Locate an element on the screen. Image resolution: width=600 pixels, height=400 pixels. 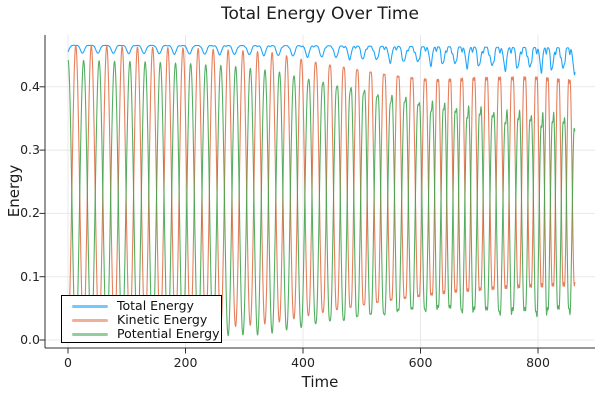
legend-entry-potential-energy: Potential Energy is located at coordinates (146, 334).